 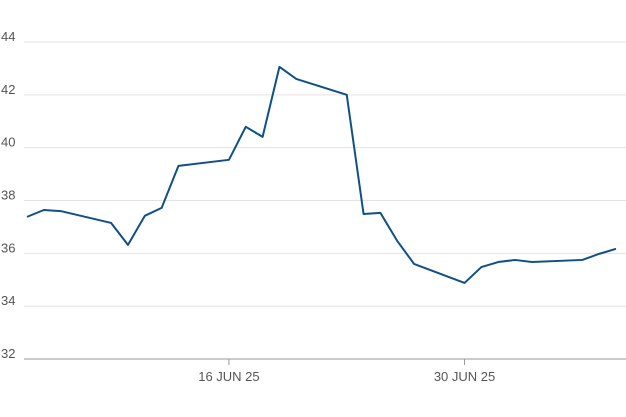 I want to click on y-tick-label: 44, so click(x=8, y=36).